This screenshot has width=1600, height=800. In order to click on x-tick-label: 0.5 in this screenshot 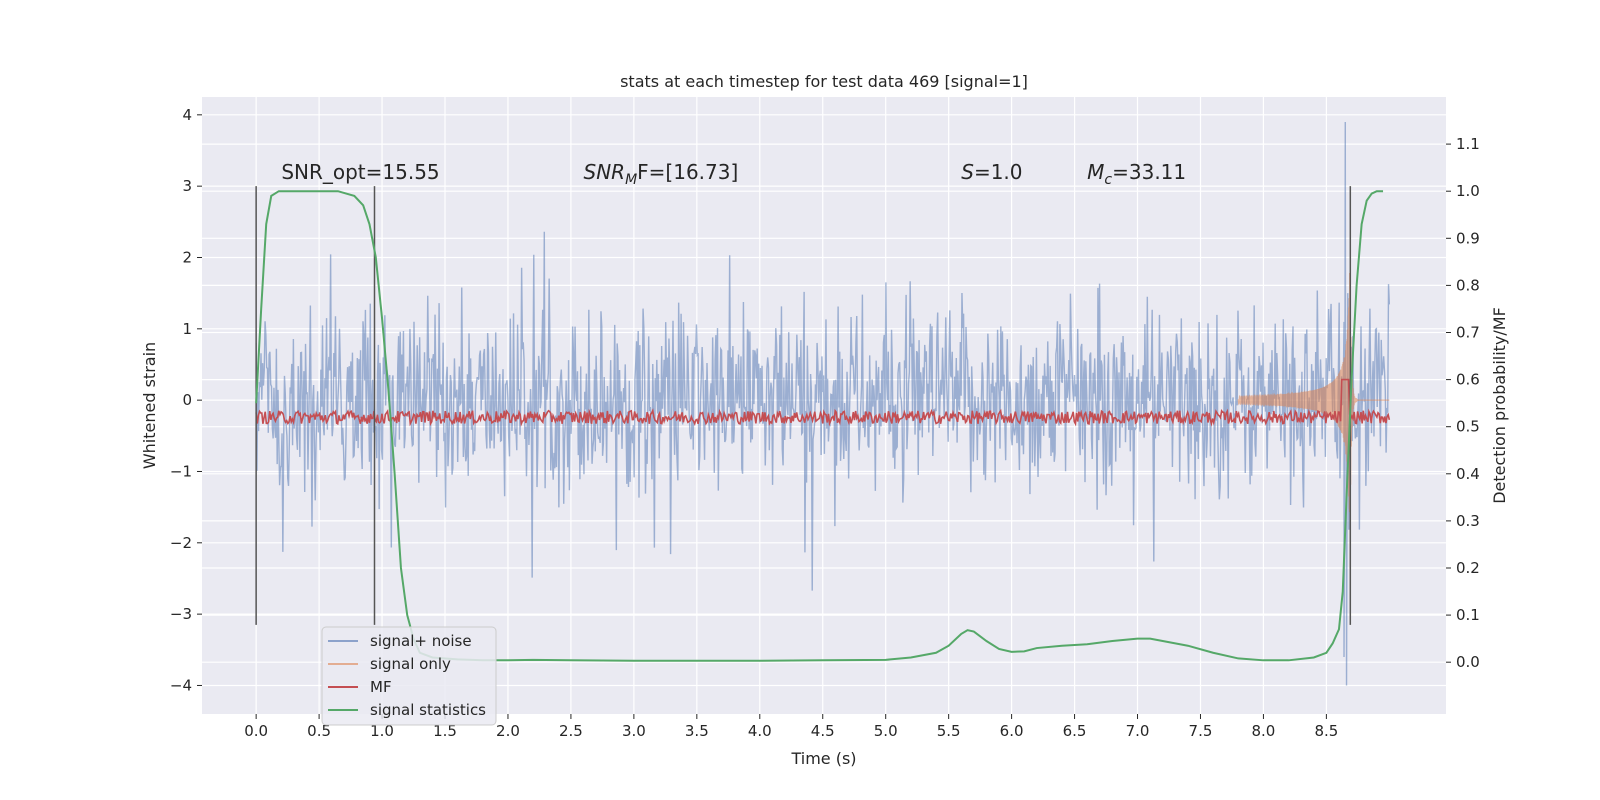, I will do `click(319, 731)`.